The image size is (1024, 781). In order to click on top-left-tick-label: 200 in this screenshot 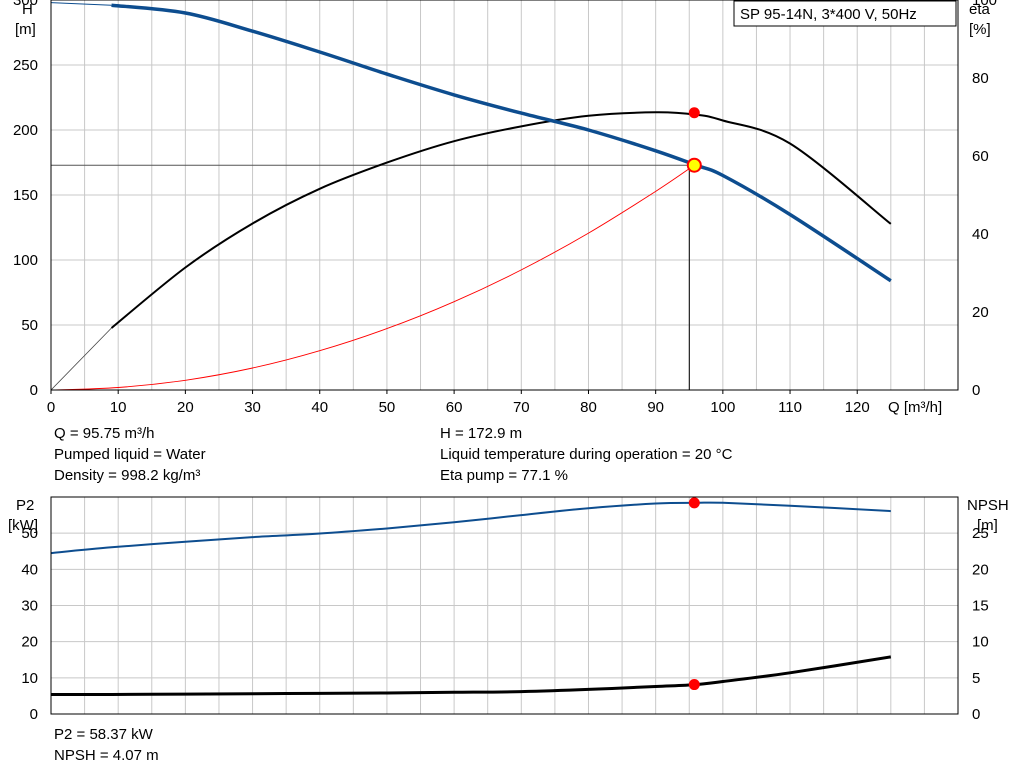, I will do `click(25, 130)`.